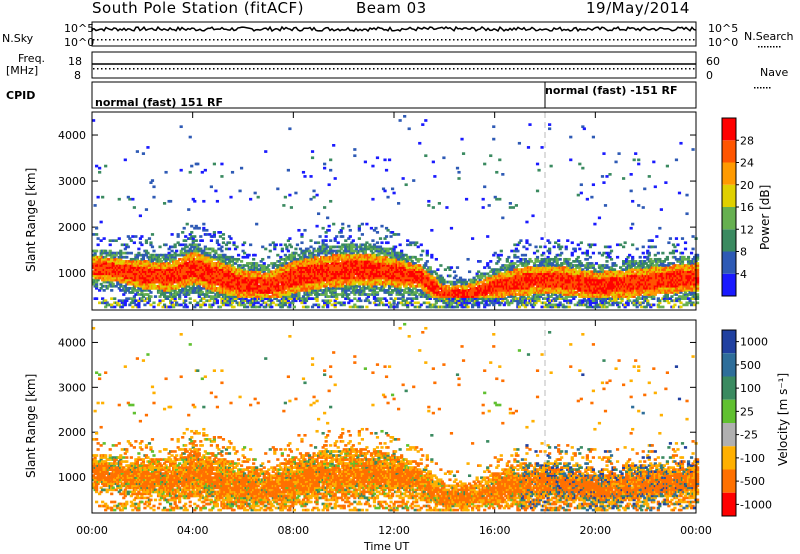 Image resolution: width=800 pixels, height=554 pixels. I want to click on x-tick-label: 00:00, so click(92, 530).